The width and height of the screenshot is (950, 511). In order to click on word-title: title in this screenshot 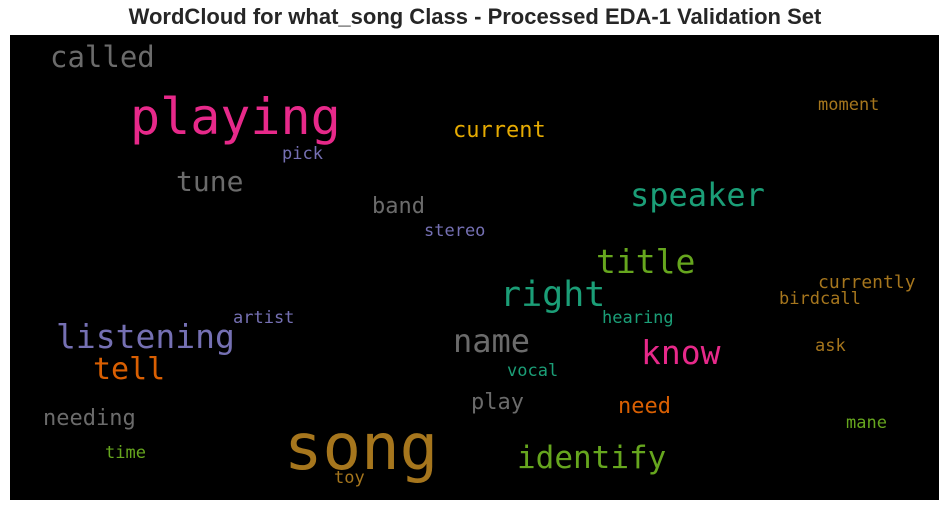, I will do `click(646, 261)`.